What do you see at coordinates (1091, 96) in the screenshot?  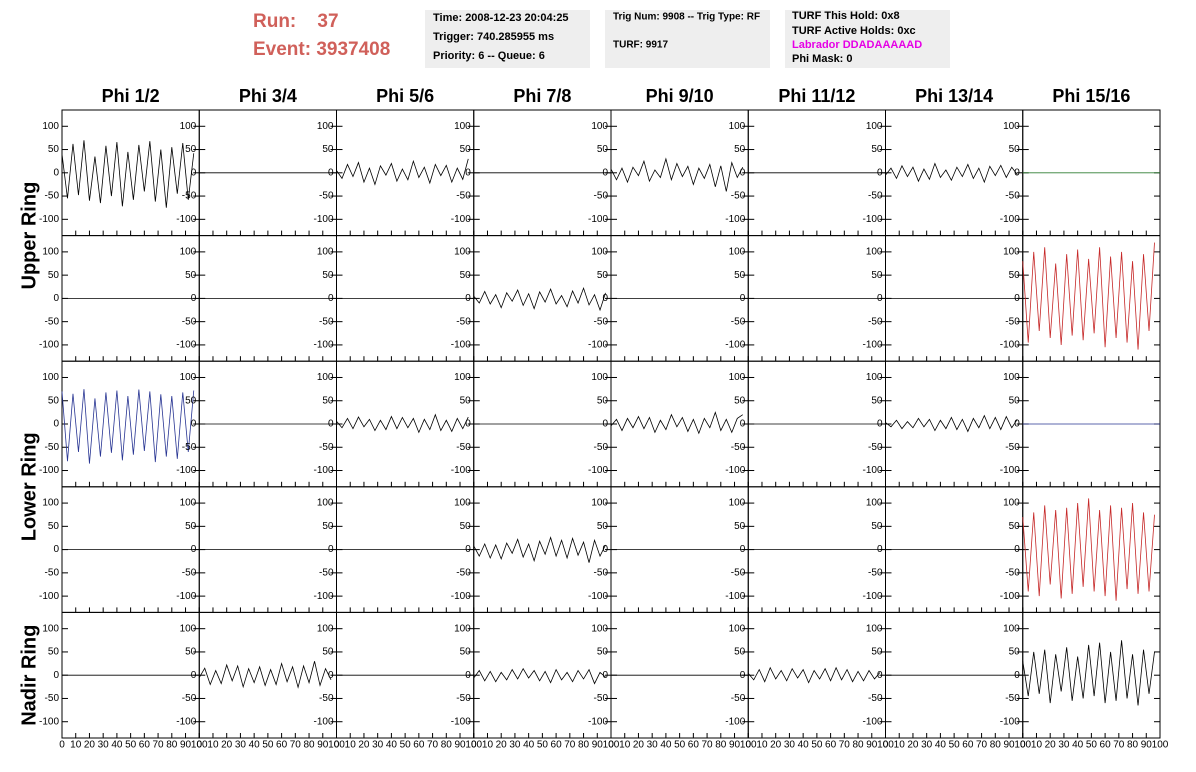 I see `column-label: Phi 15/16` at bounding box center [1091, 96].